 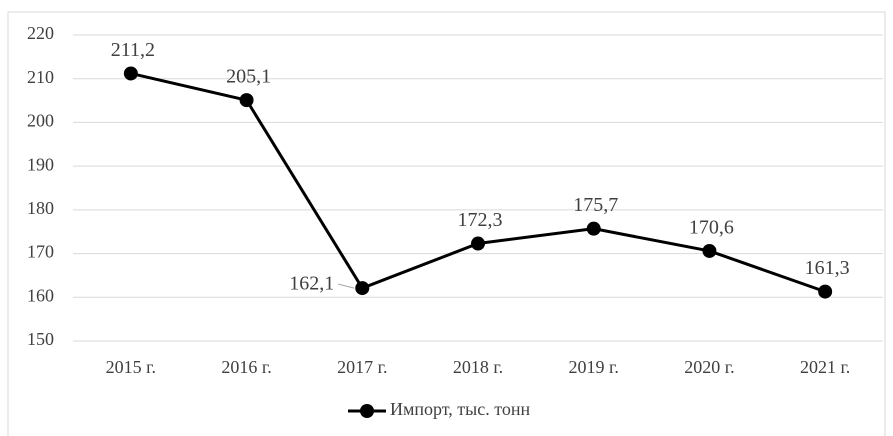 What do you see at coordinates (40, 77) in the screenshot?
I see `y-tick-label: 210` at bounding box center [40, 77].